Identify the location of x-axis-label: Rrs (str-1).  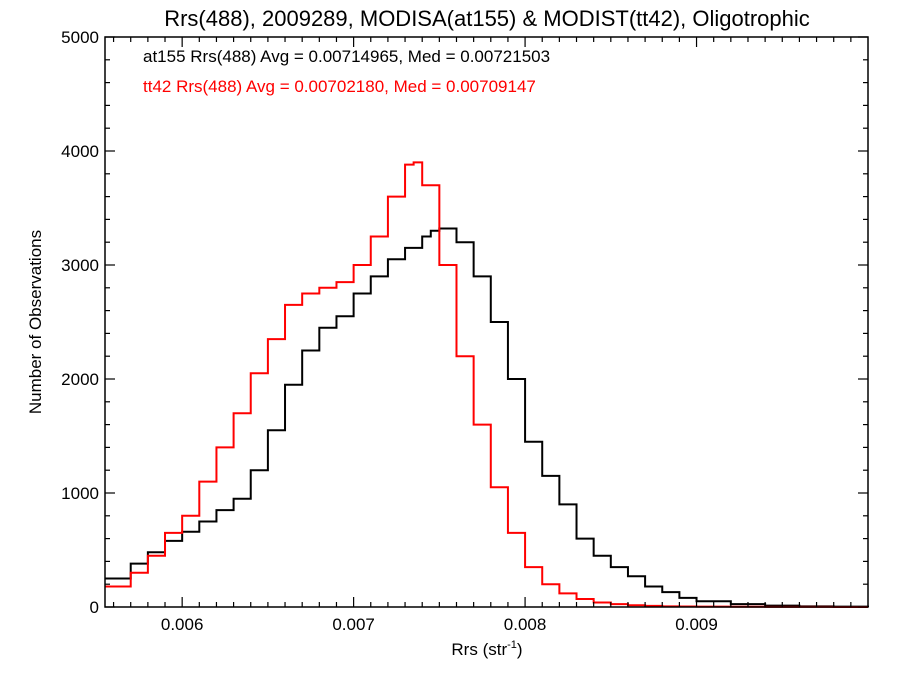
(486, 649).